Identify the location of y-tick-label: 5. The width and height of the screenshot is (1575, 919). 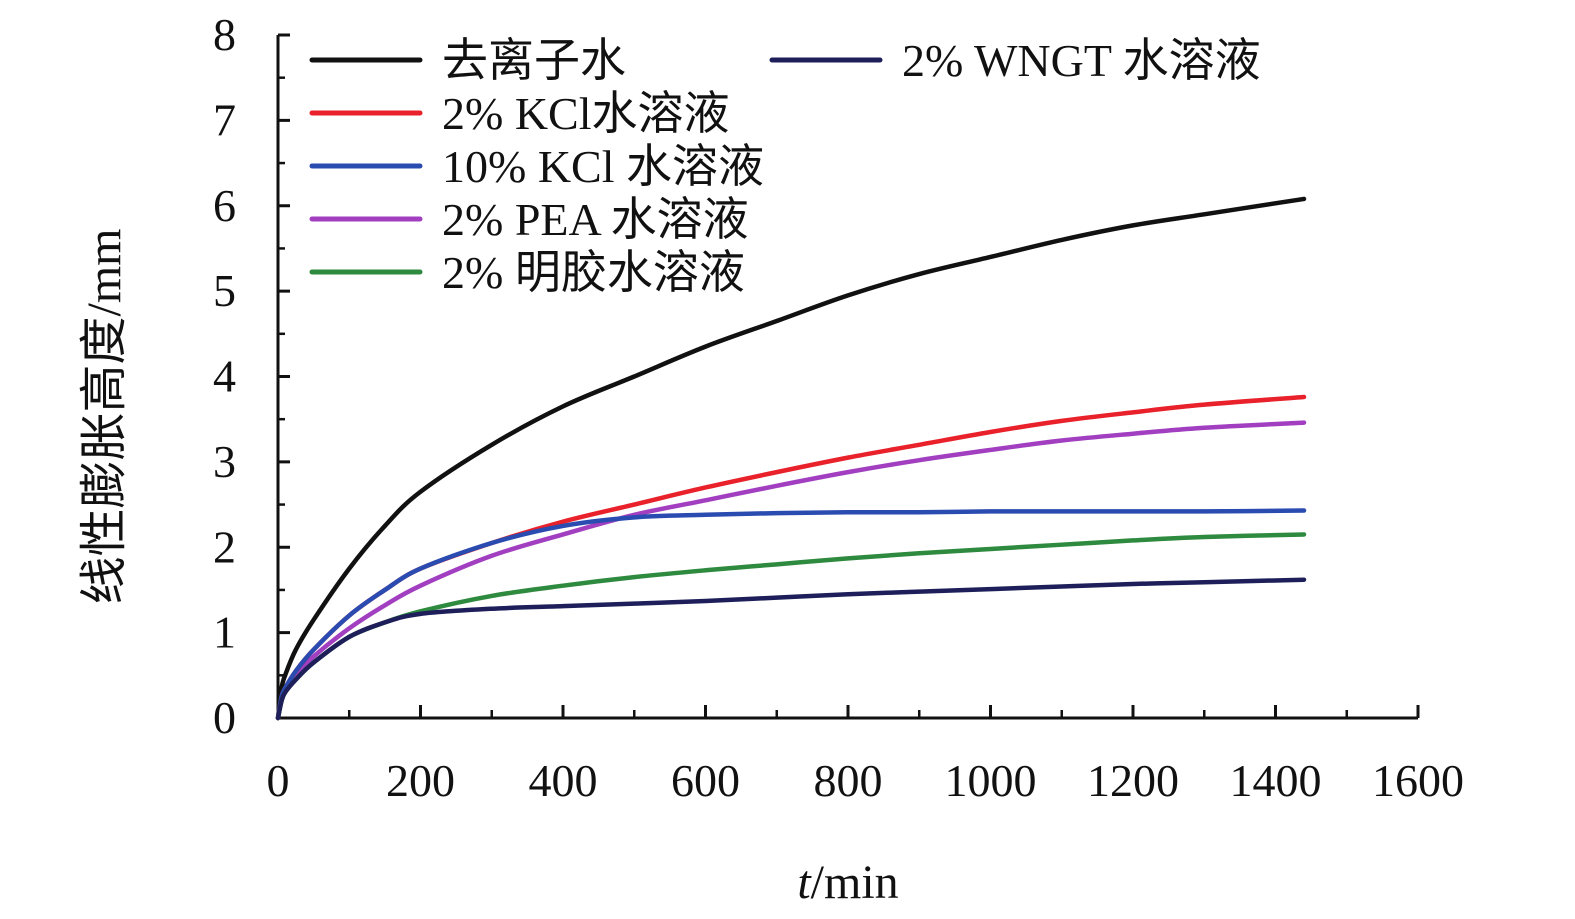
(224, 290).